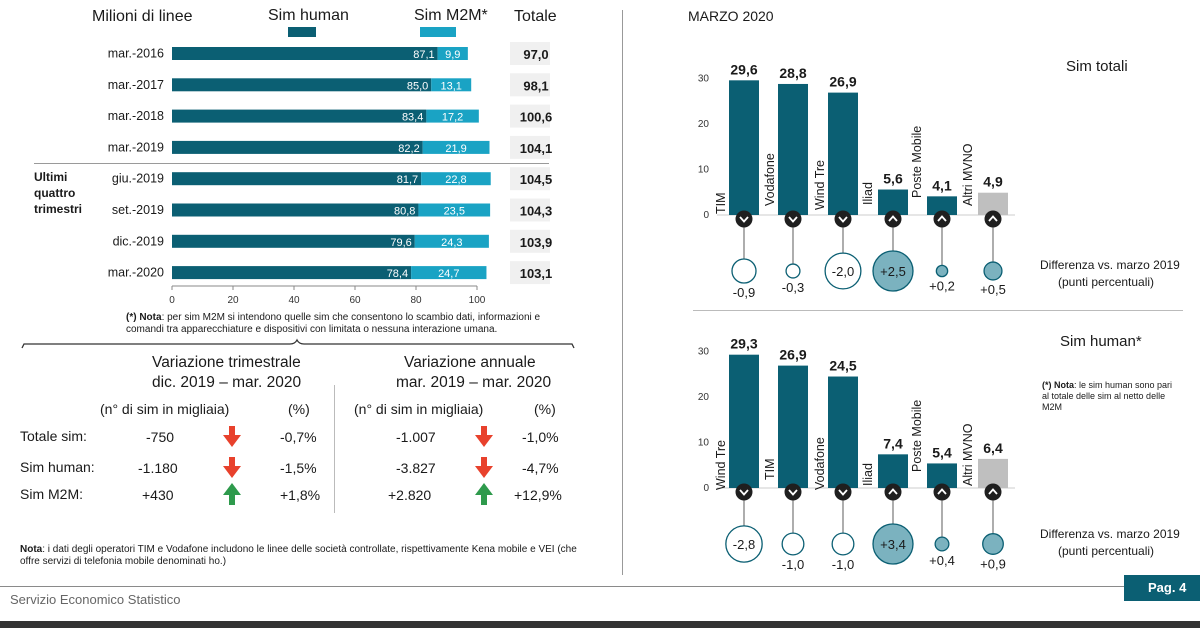 This screenshot has width=1200, height=628. Describe the element at coordinates (536, 211) in the screenshot. I see `total-value: 104,3` at that location.